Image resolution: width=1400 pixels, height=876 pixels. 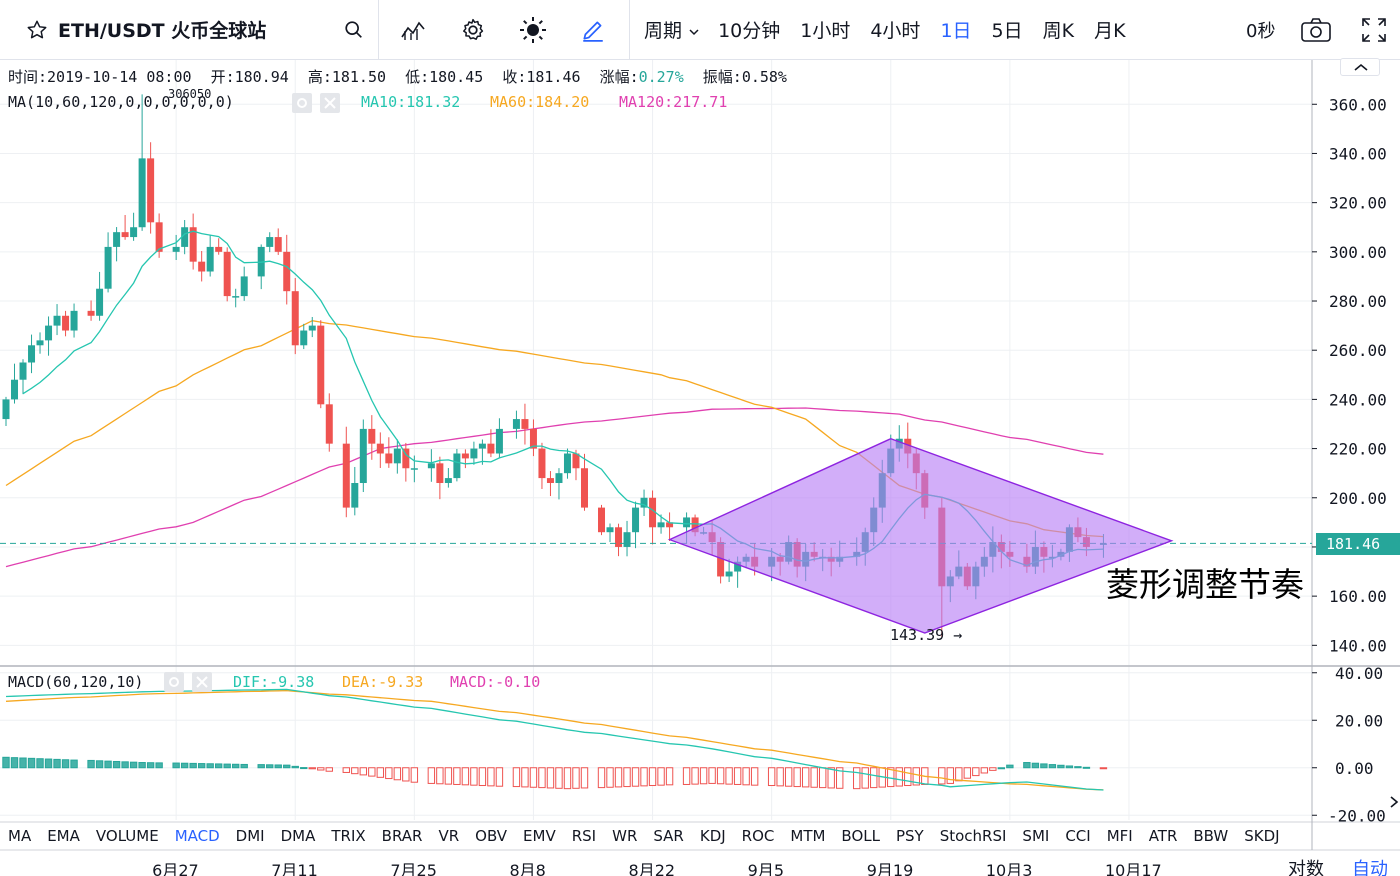 What do you see at coordinates (1370, 867) in the screenshot?
I see `auto-scale-toggle: 自动` at bounding box center [1370, 867].